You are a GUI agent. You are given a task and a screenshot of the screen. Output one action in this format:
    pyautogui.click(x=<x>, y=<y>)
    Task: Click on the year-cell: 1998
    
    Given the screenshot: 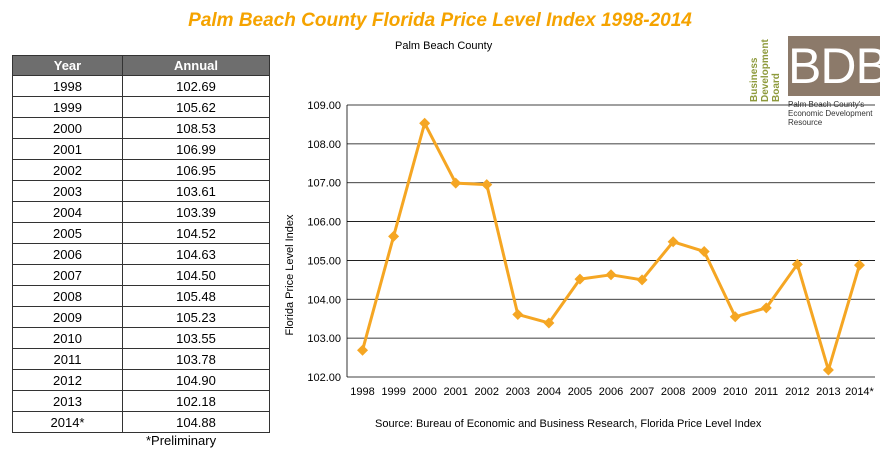 What is the action you would take?
    pyautogui.click(x=67, y=86)
    